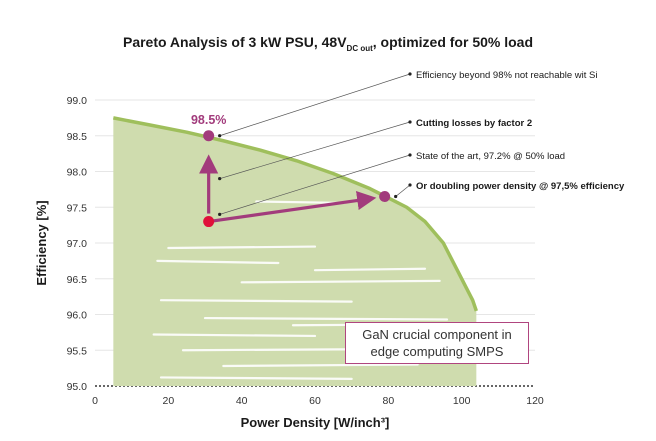  Describe the element at coordinates (385, 197) in the screenshot. I see `point-gan-density` at that location.